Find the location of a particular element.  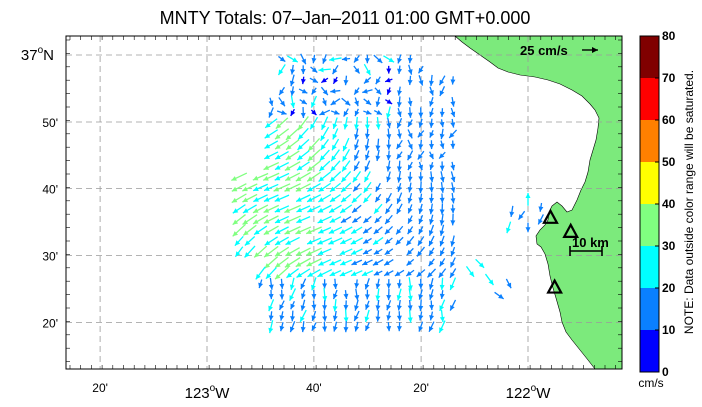

x-tick-label: 20' is located at coordinates (421, 388).